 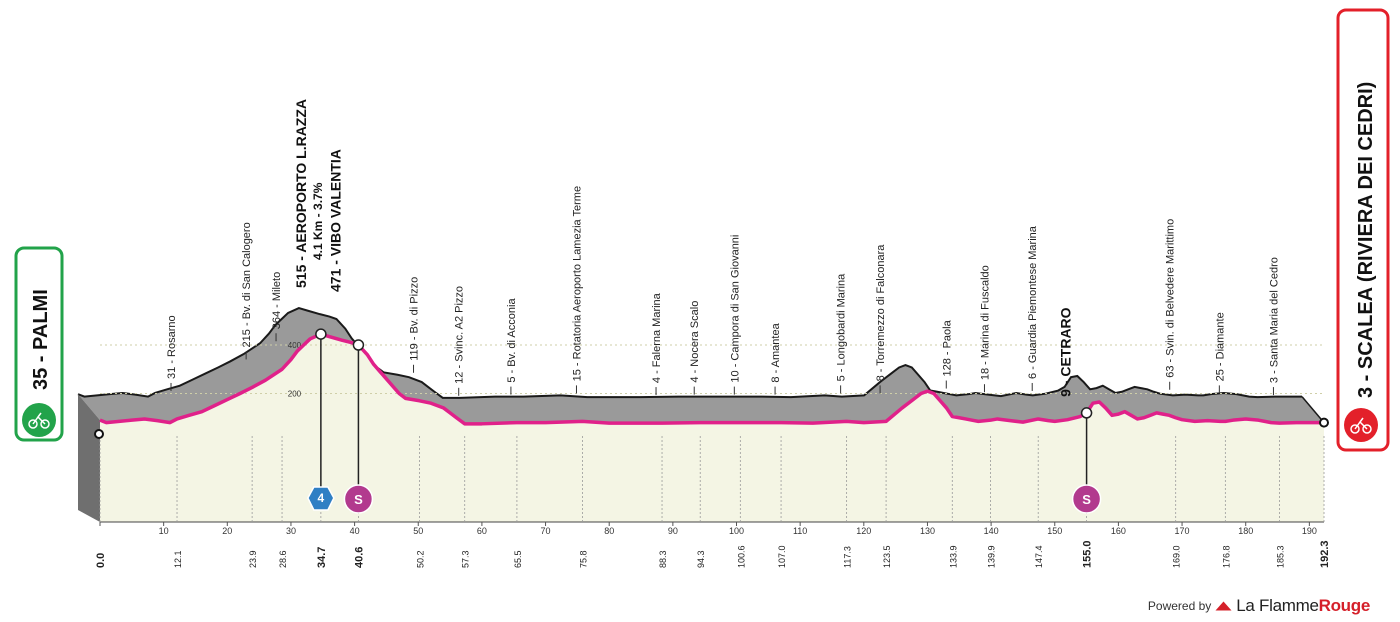 What do you see at coordinates (1177, 556) in the screenshot?
I see `km-label: 169.0` at bounding box center [1177, 556].